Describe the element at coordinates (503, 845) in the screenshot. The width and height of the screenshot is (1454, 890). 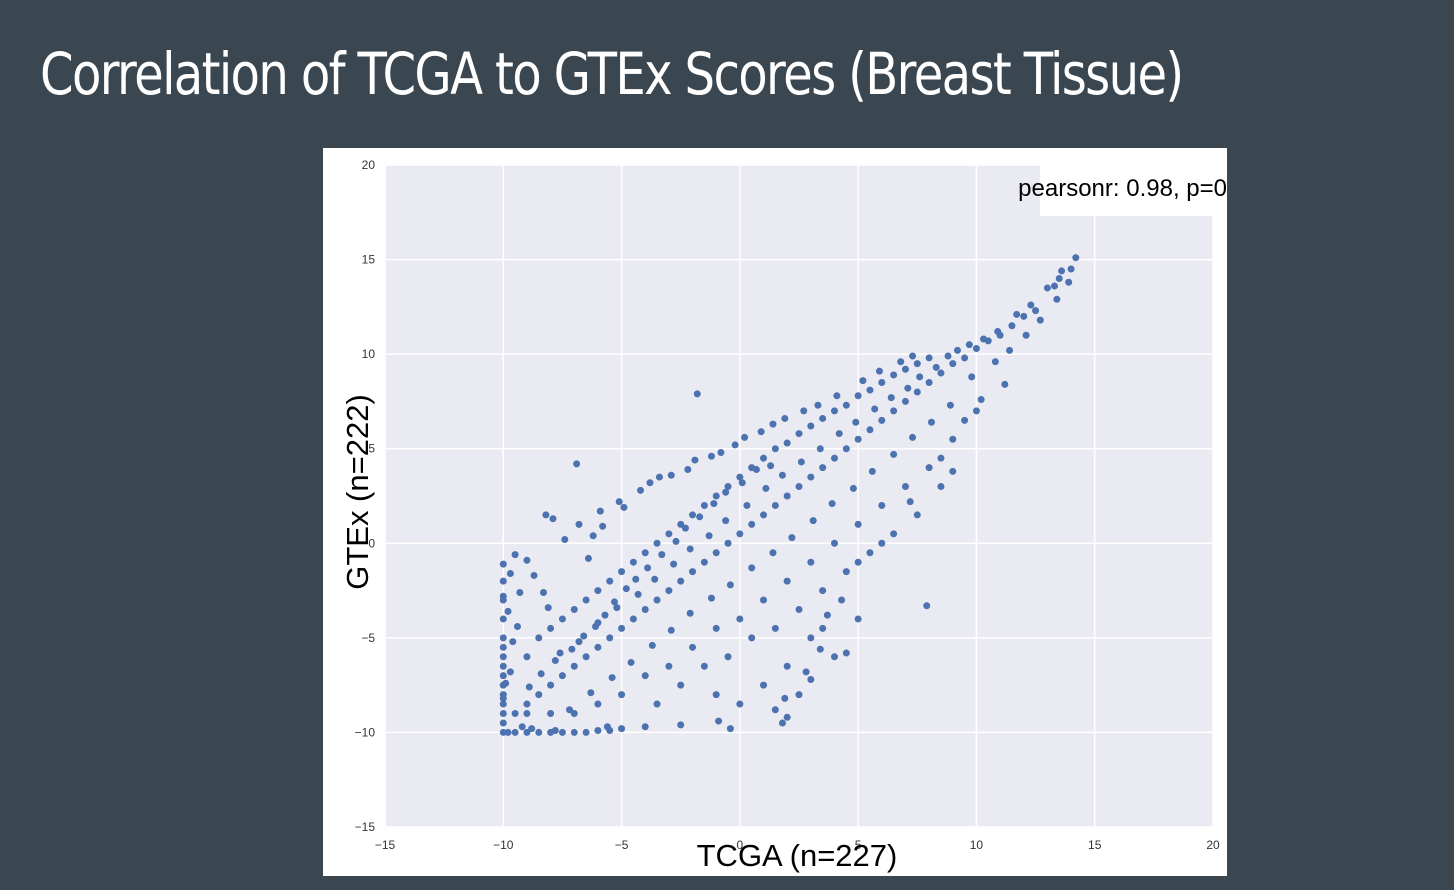
I see `x-tick-label: −10` at that location.